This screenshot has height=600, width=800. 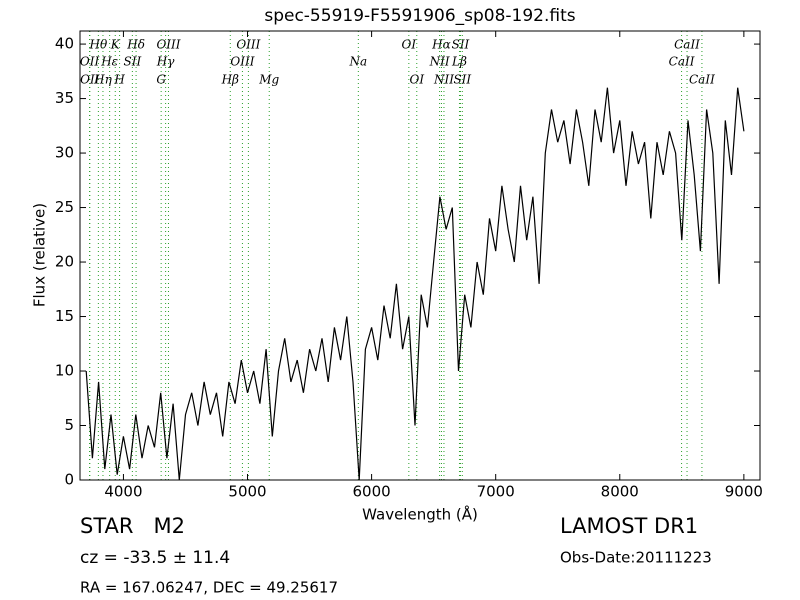 I want to click on y-tick-label: 40, so click(x=64, y=44).